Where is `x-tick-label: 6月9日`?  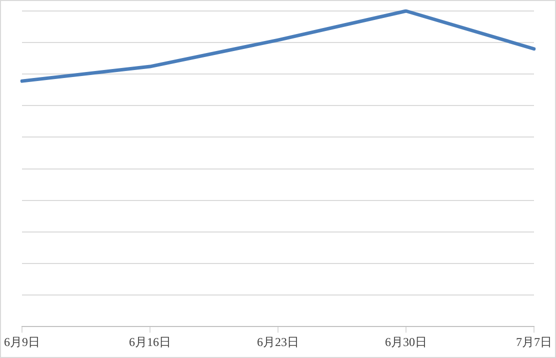
x-tick-label: 6月9日 is located at coordinates (22, 341).